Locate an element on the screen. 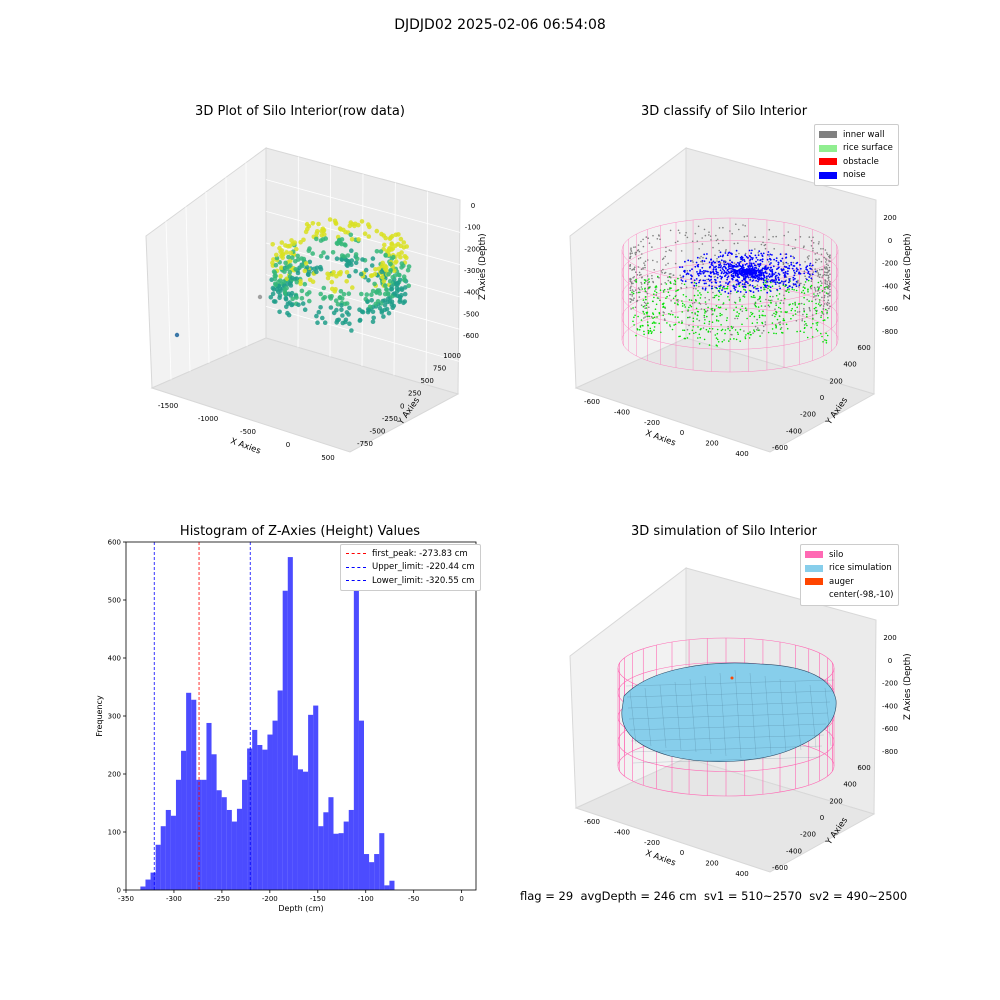 The image size is (1000, 1000). raw-y-tick: 0 is located at coordinates (402, 406).